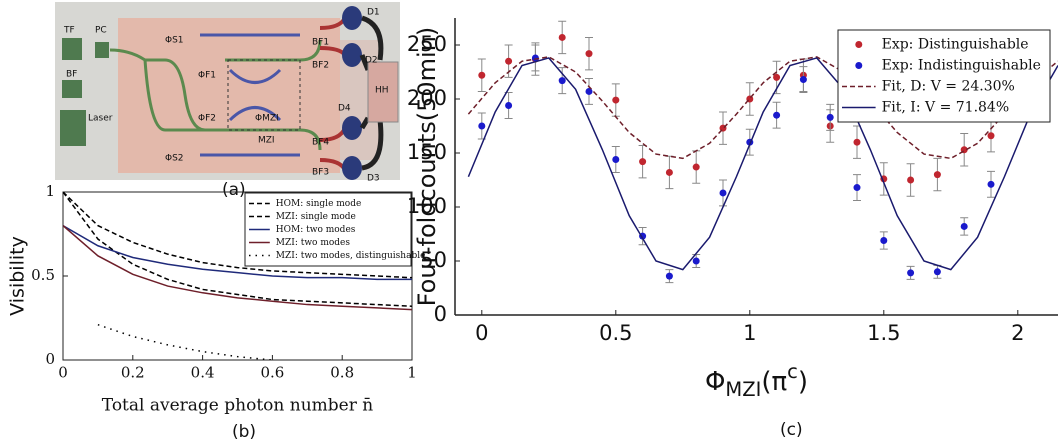 The height and width of the screenshot is (444, 1063). Describe the element at coordinates (715, 382) in the screenshot. I see `x-axis-label-part: Φ` at that location.